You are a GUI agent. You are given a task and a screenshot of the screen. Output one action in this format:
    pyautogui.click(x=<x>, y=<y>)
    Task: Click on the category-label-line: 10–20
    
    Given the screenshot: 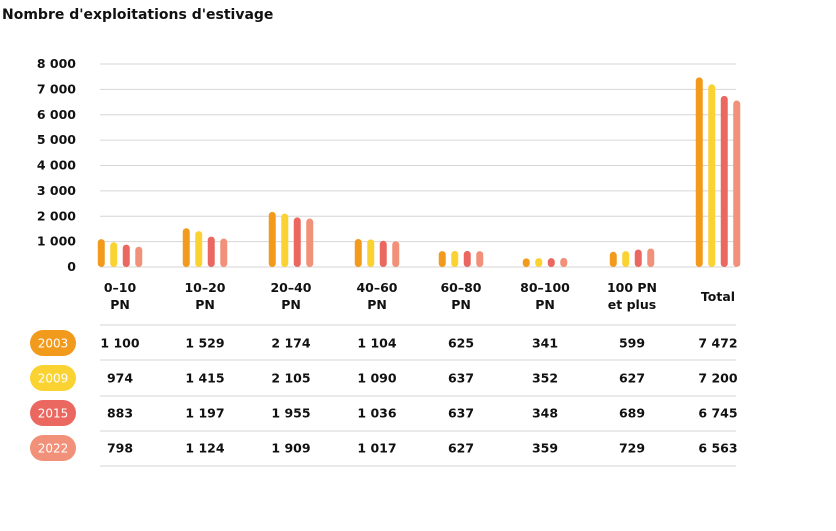 What is the action you would take?
    pyautogui.click(x=204, y=287)
    